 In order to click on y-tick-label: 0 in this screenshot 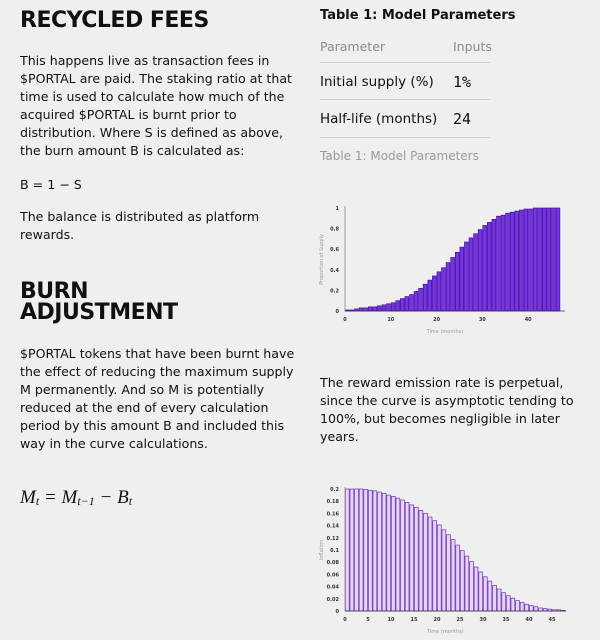, I will do `click(338, 312)`.